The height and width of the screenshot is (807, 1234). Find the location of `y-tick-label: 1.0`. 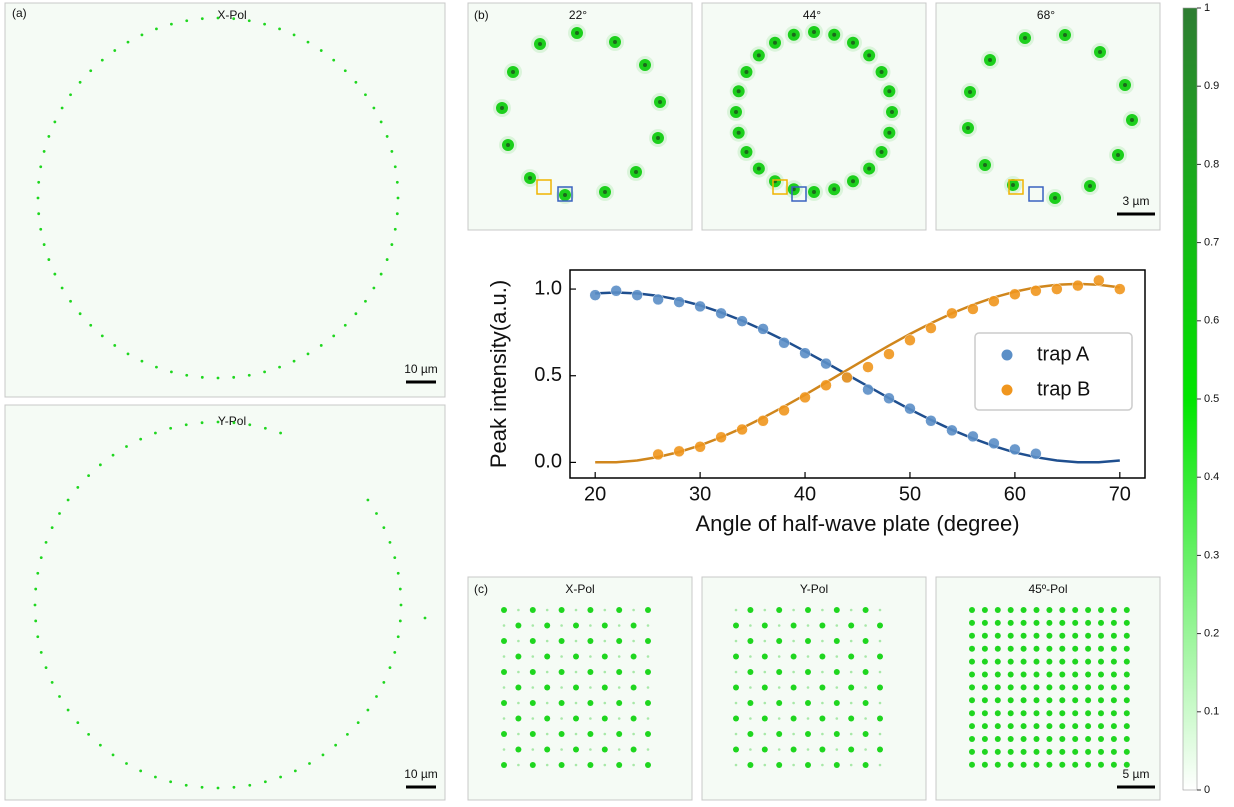

y-tick-label: 1.0 is located at coordinates (548, 288).